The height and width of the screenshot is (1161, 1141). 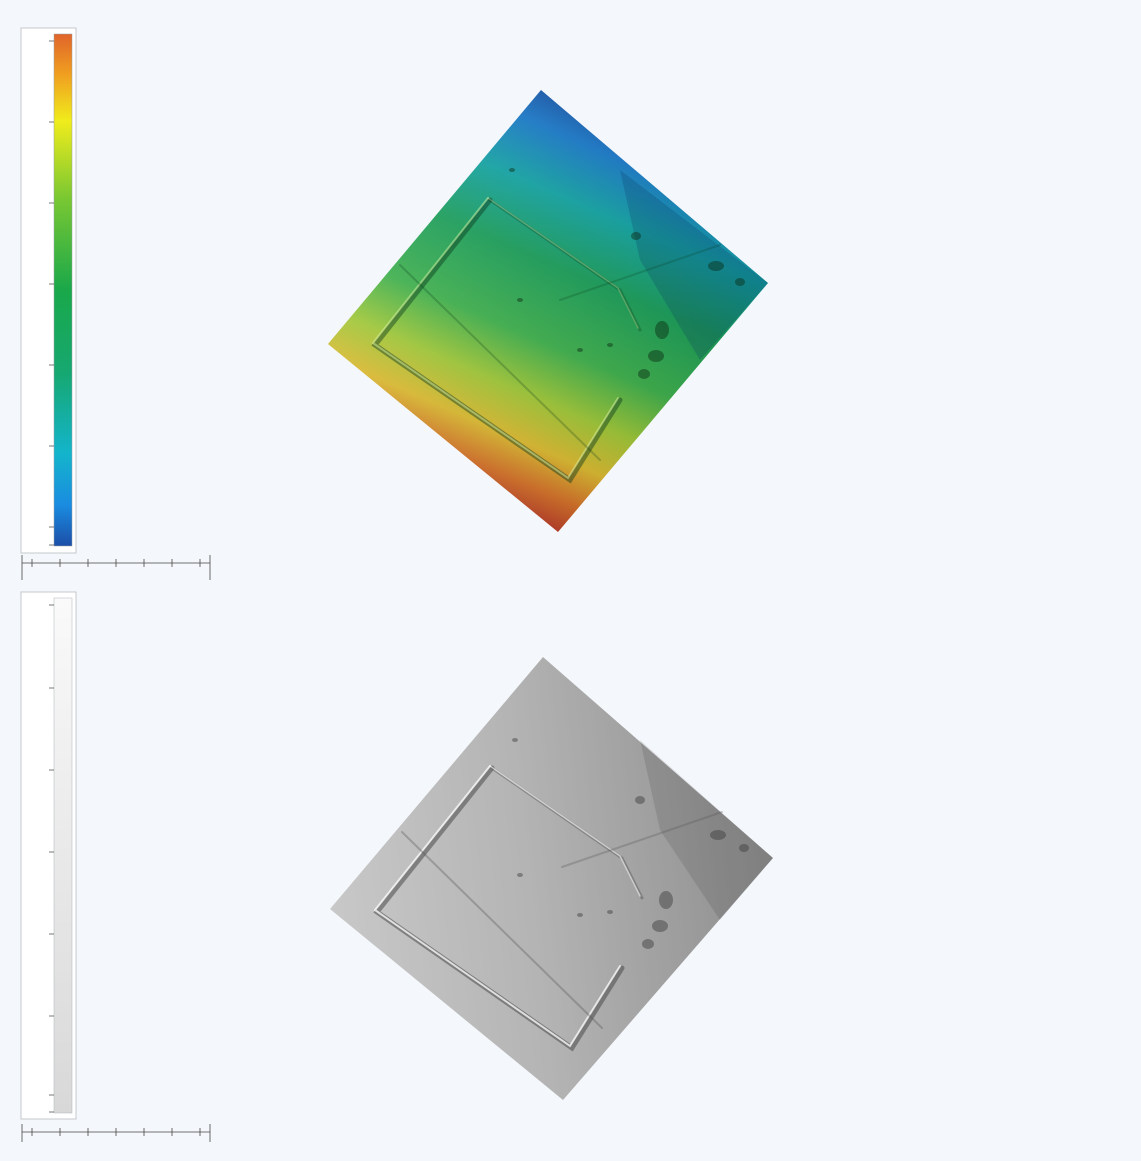 What do you see at coordinates (48, 855) in the screenshot?
I see `hillshade-legend` at bounding box center [48, 855].